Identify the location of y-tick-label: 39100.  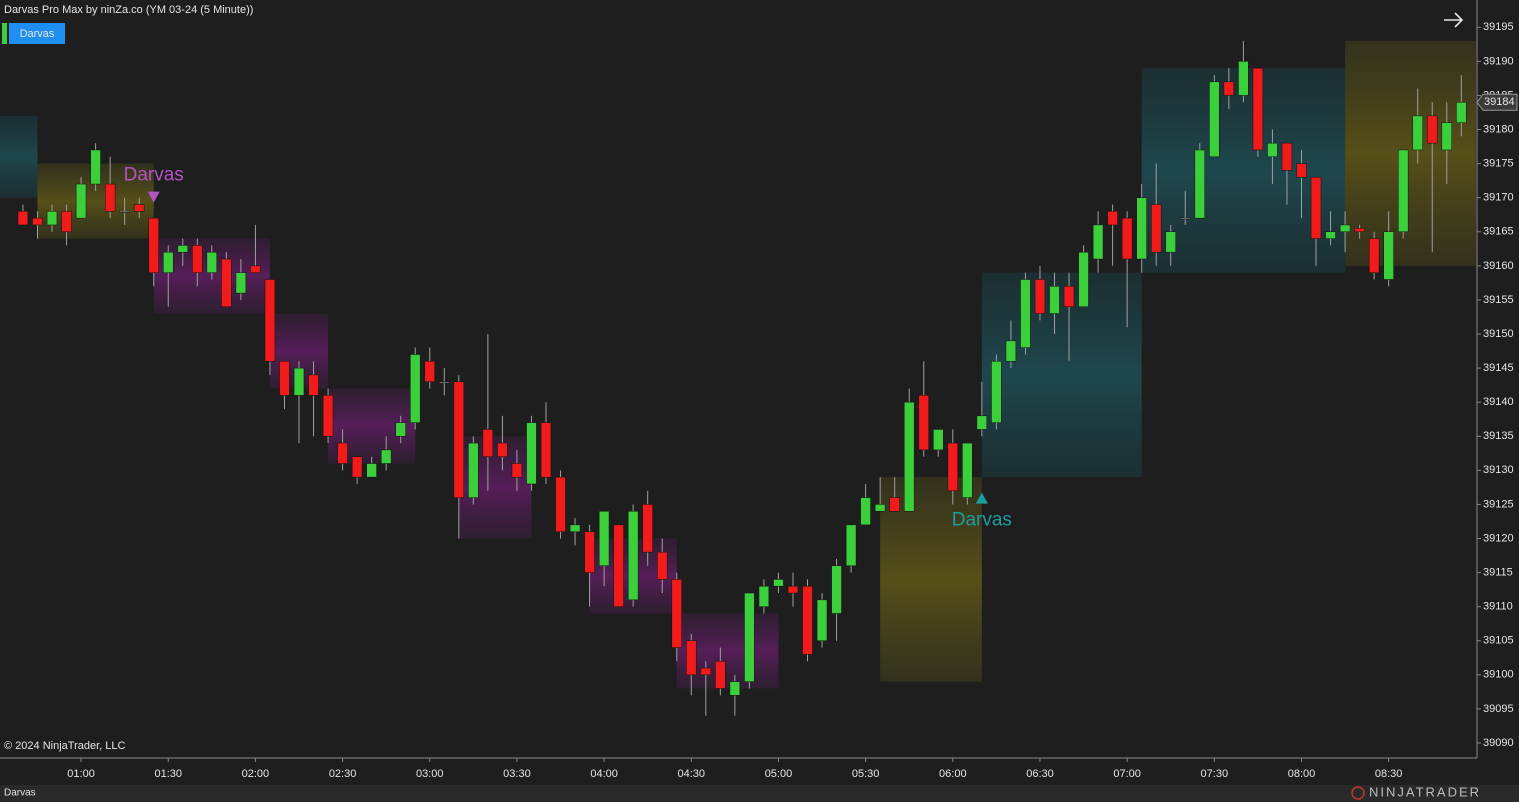
(1498, 675).